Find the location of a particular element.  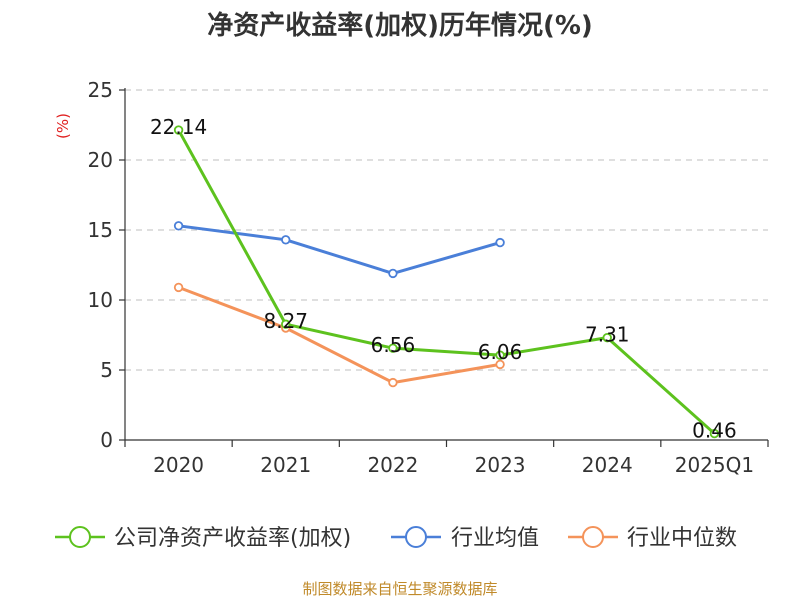

y-tick-label: 0 is located at coordinates (106, 440).